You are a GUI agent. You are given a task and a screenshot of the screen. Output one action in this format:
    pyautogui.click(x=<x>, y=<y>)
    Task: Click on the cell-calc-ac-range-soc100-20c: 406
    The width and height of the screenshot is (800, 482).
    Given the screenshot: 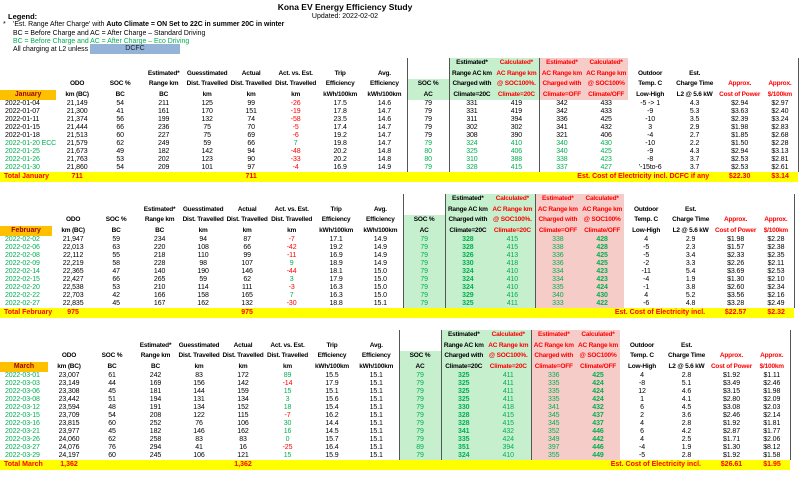 What is the action you would take?
    pyautogui.click(x=516, y=151)
    